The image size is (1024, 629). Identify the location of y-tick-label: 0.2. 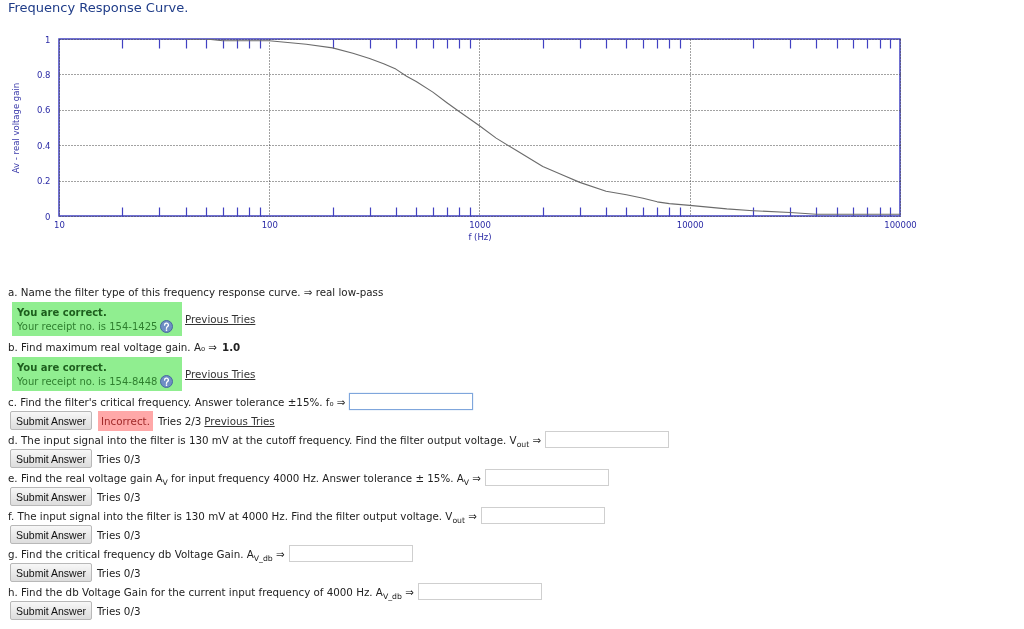
(43, 181).